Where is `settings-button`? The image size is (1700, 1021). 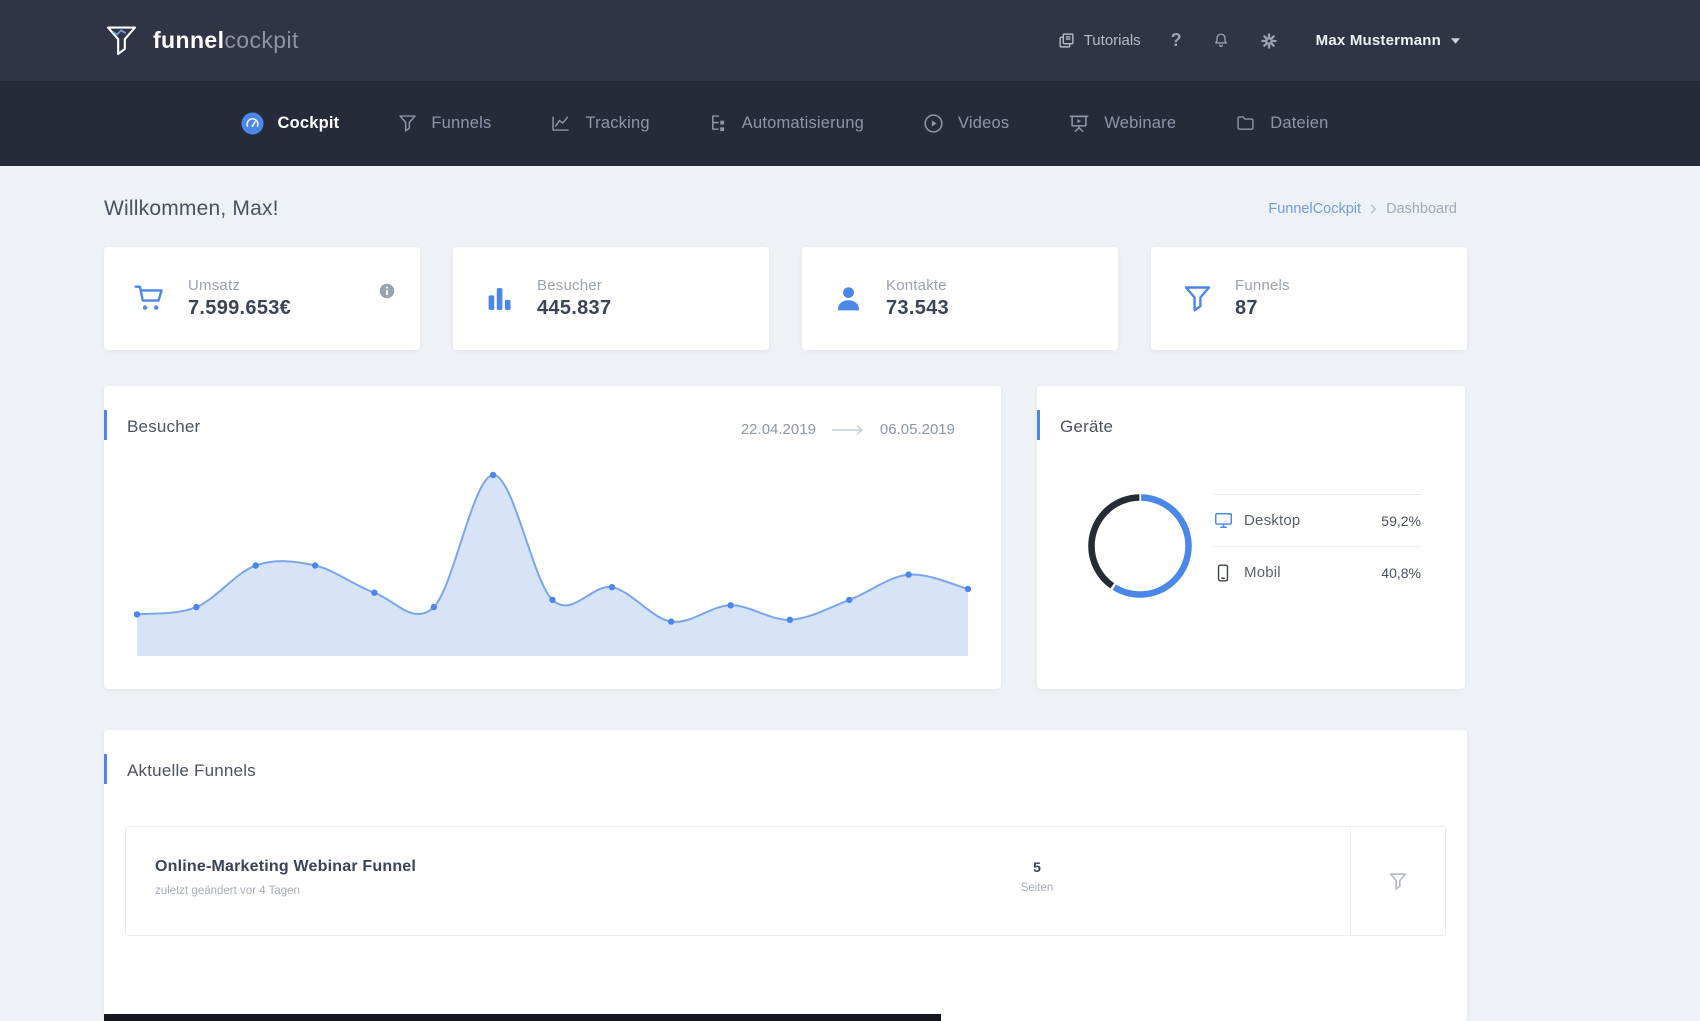 settings-button is located at coordinates (1269, 41).